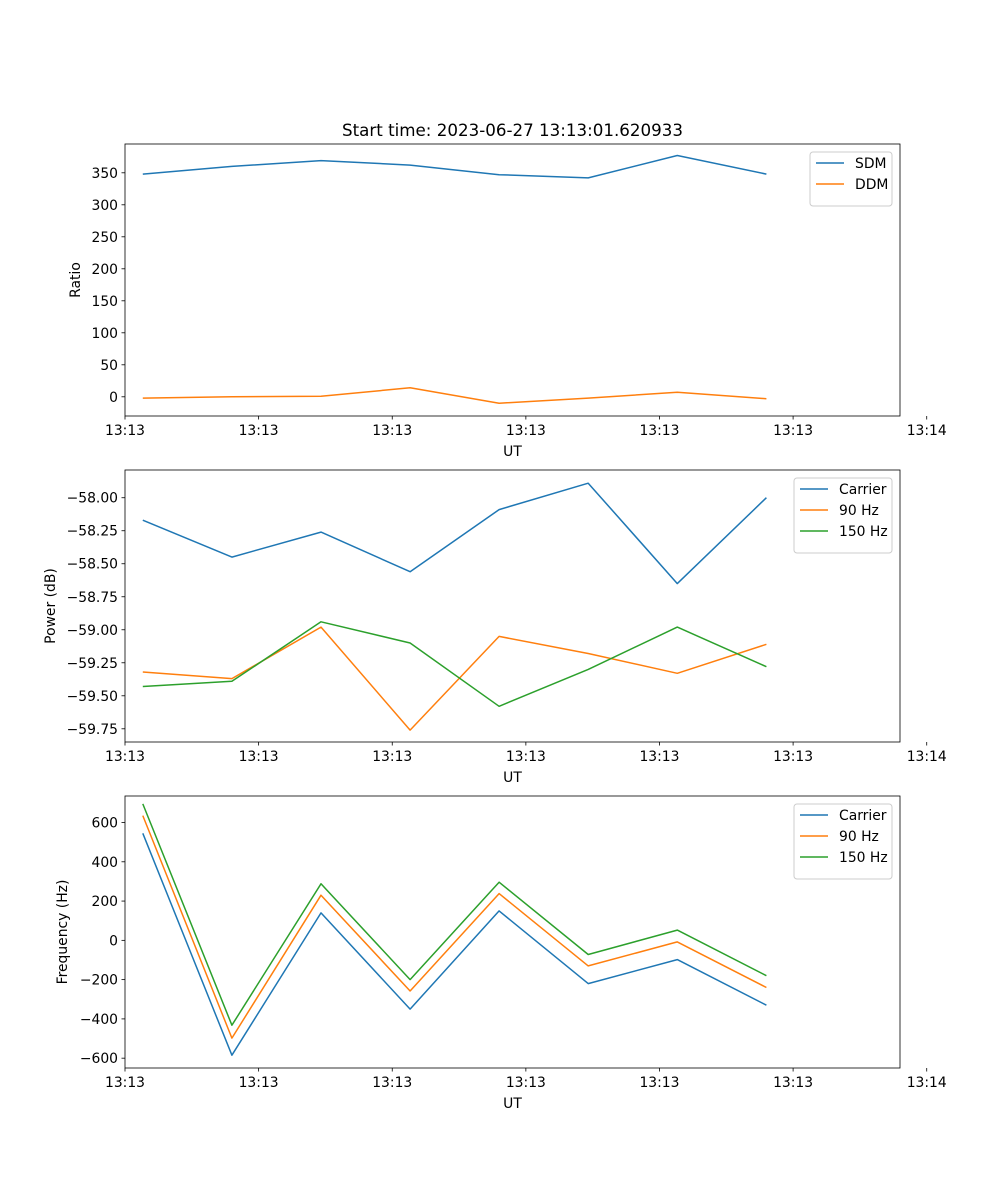 The width and height of the screenshot is (1000, 1200). I want to click on y-tick-label: −200, so click(99, 981).